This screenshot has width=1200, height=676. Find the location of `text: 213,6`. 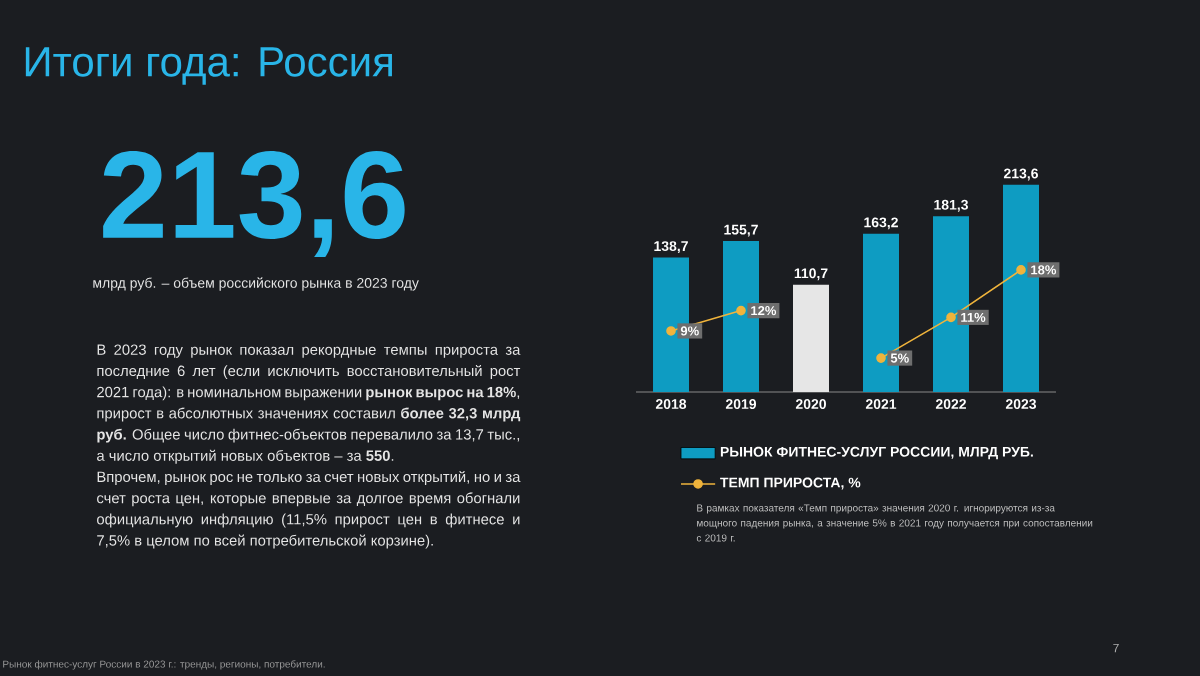

text: 213,6 is located at coordinates (254, 204).